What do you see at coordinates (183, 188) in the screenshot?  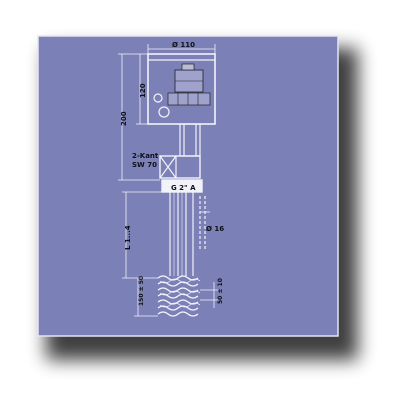 I see `thread-label: G 2" A` at bounding box center [183, 188].